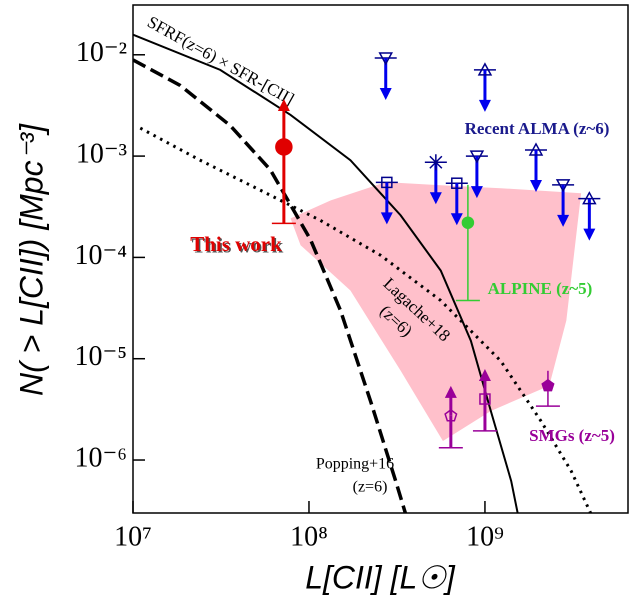 The height and width of the screenshot is (602, 629). What do you see at coordinates (380, 577) in the screenshot?
I see `x-axis-label: L[CII] [L☉]` at bounding box center [380, 577].